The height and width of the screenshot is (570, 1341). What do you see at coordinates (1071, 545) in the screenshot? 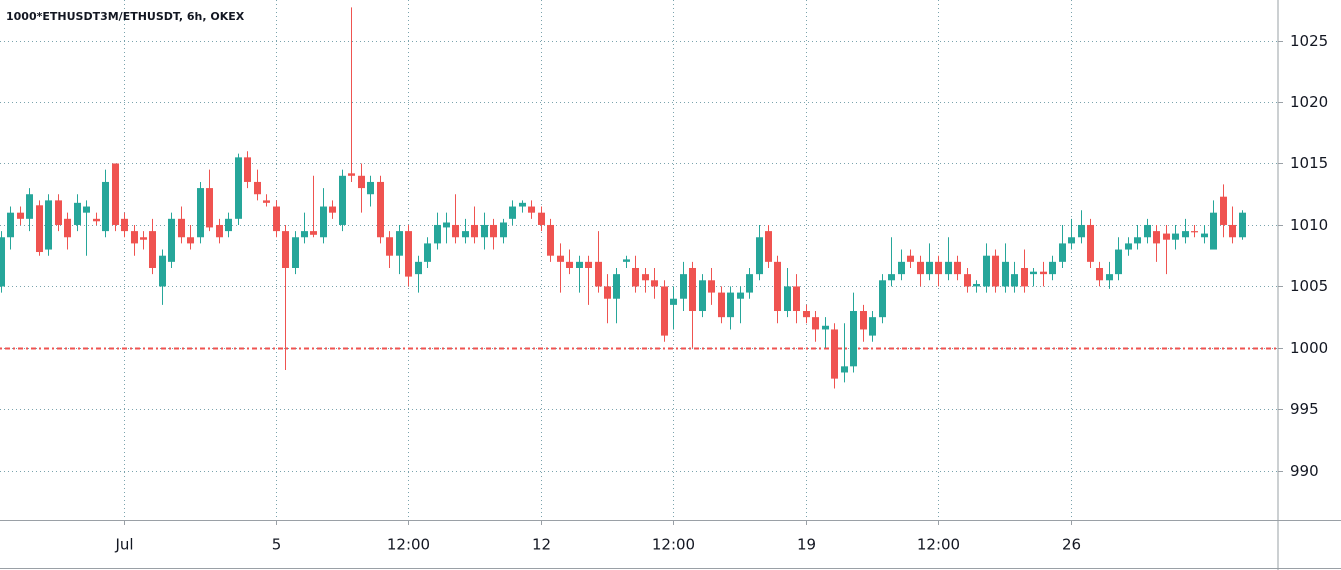
I see `x-tick-label: 26` at bounding box center [1071, 545].